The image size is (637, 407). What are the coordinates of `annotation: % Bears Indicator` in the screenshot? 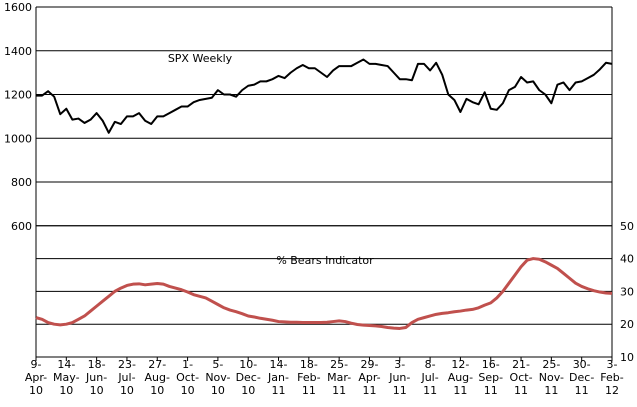 It's located at (325, 260).